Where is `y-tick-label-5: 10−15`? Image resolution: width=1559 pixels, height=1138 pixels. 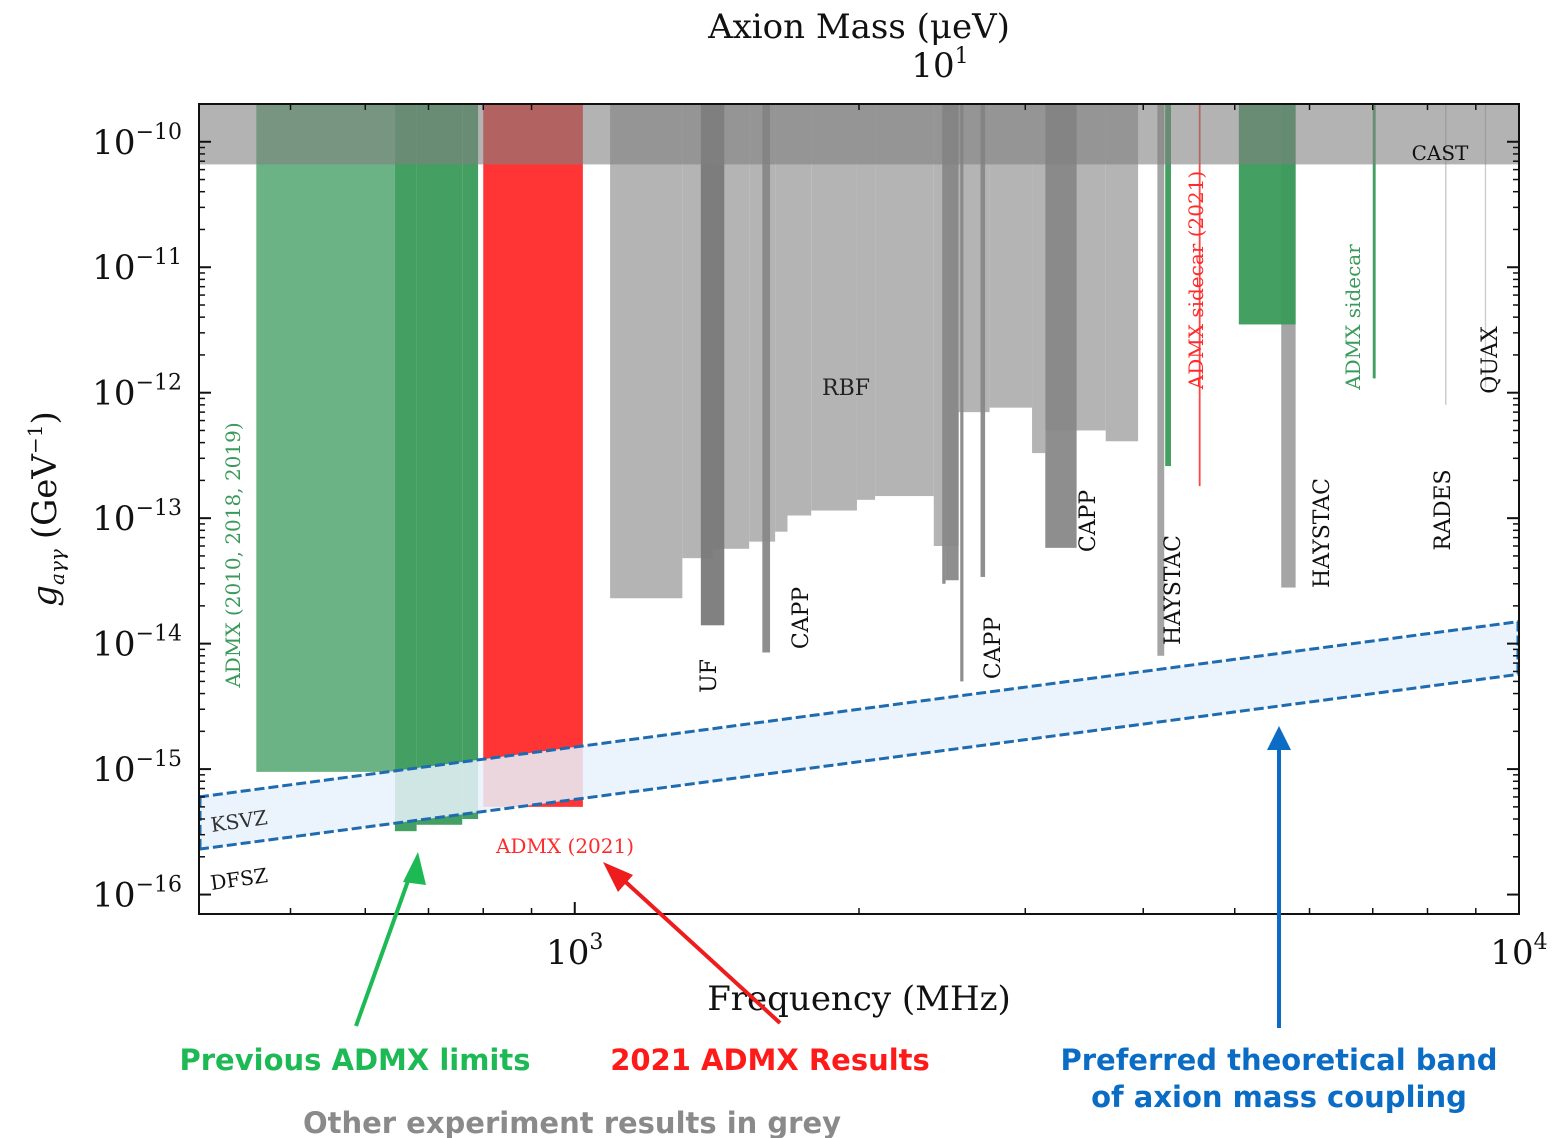 y-tick-label-5: 10−15 is located at coordinates (137, 768).